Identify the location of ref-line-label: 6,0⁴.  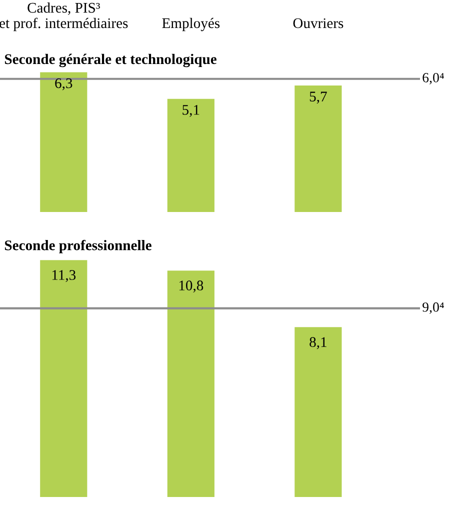
(433, 78).